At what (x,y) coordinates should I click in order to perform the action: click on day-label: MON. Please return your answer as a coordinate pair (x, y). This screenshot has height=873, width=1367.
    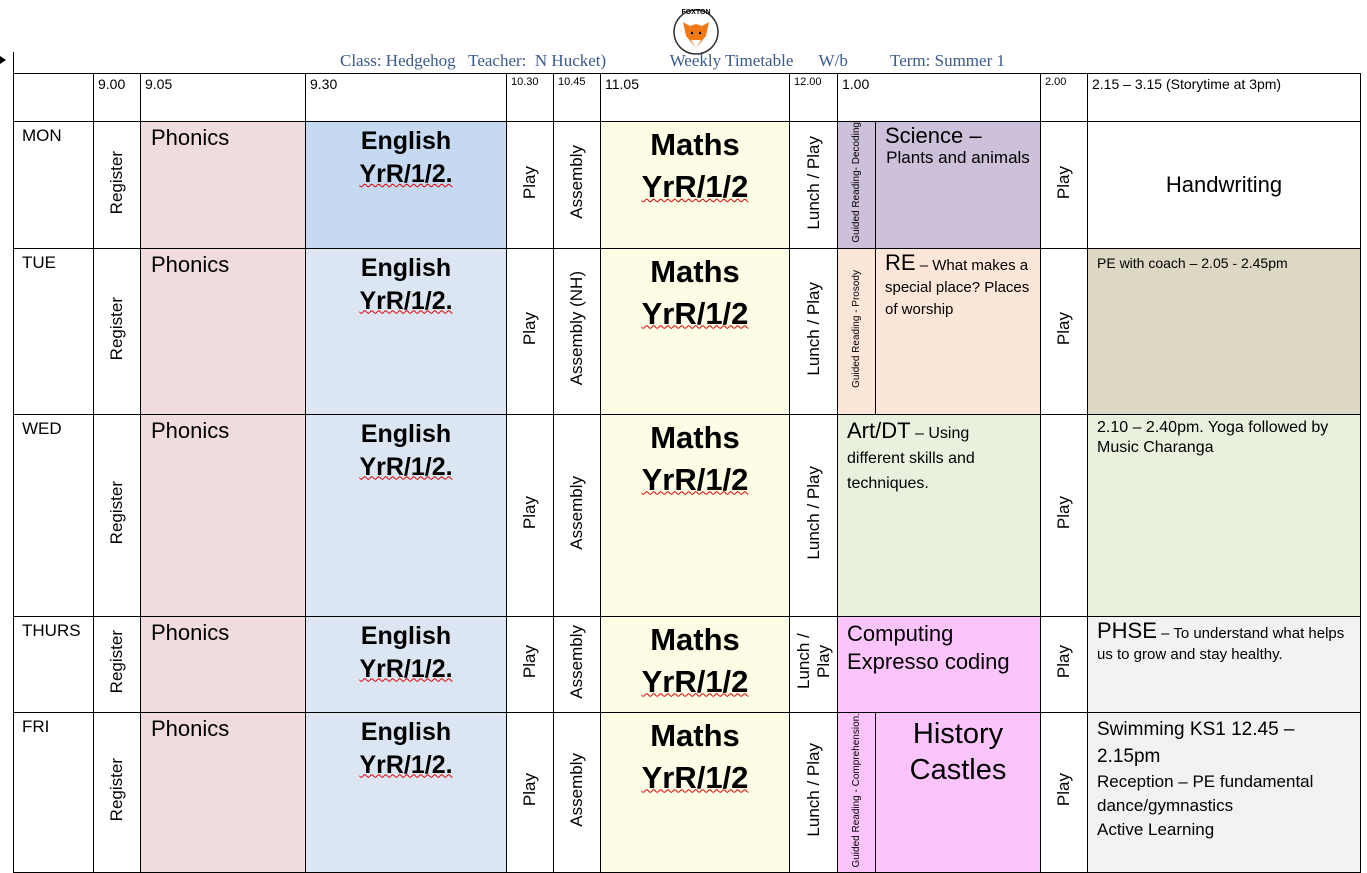
    Looking at the image, I should click on (53, 185).